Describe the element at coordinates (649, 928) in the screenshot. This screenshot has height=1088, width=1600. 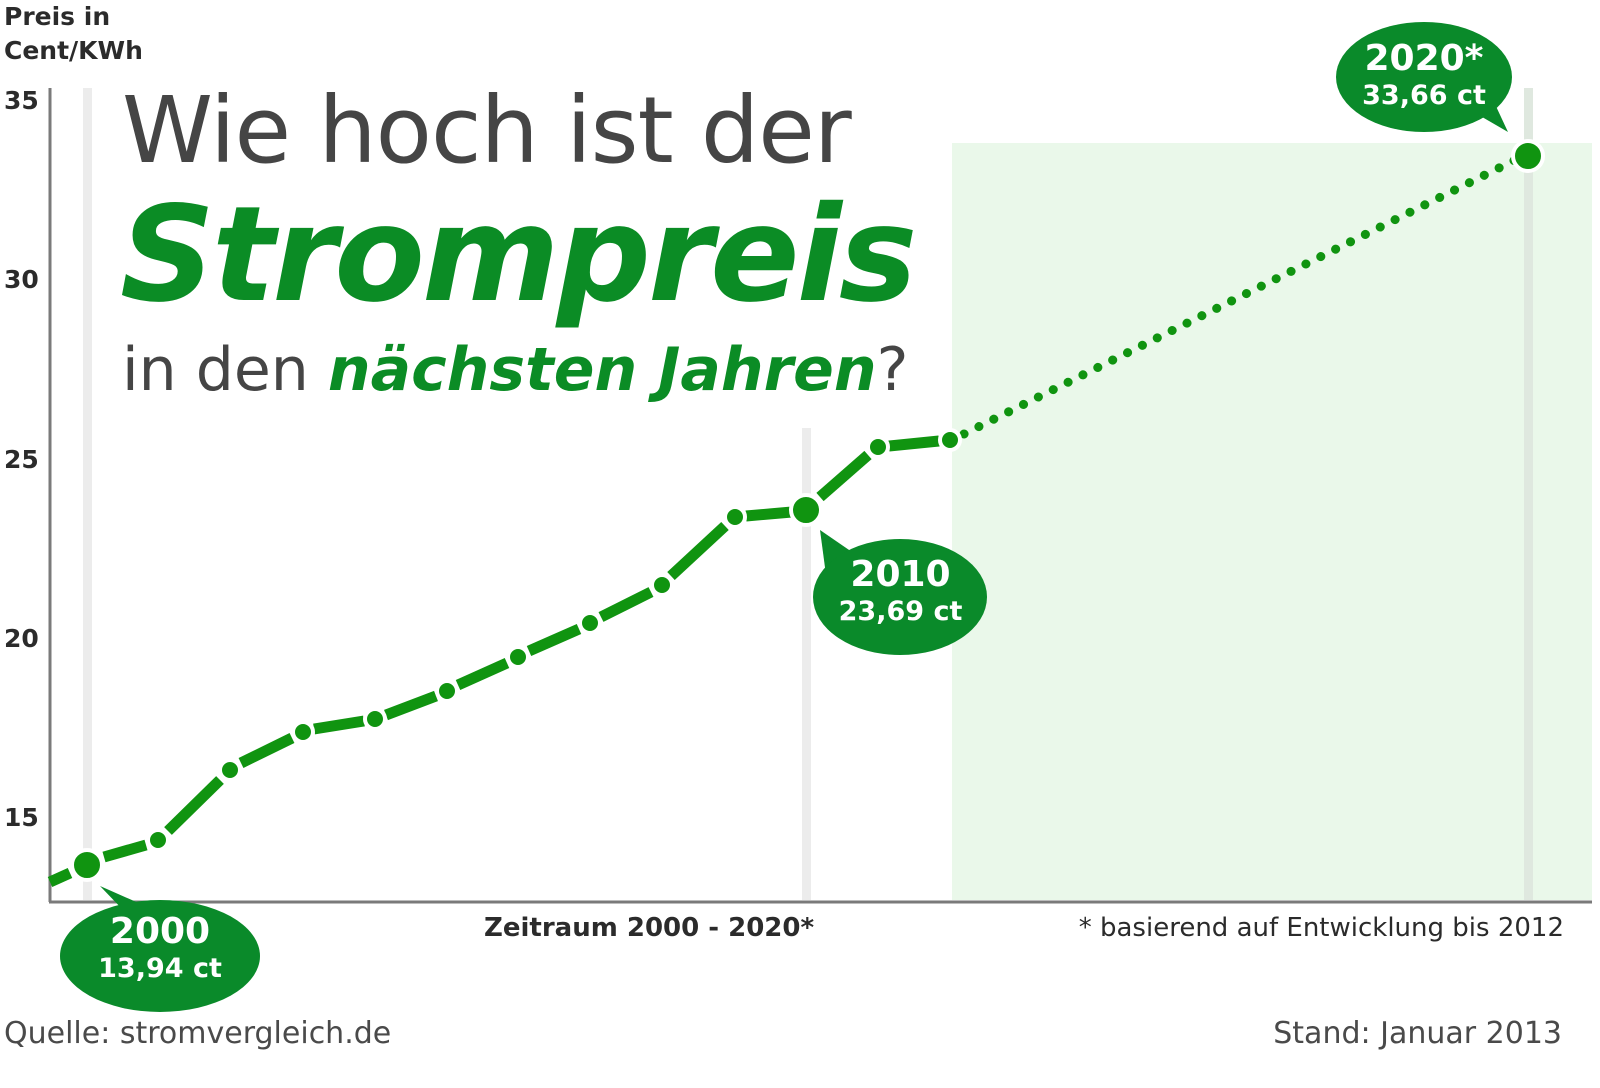
I see `x-axis-label: Zeitraum 2000 - 2020*` at that location.